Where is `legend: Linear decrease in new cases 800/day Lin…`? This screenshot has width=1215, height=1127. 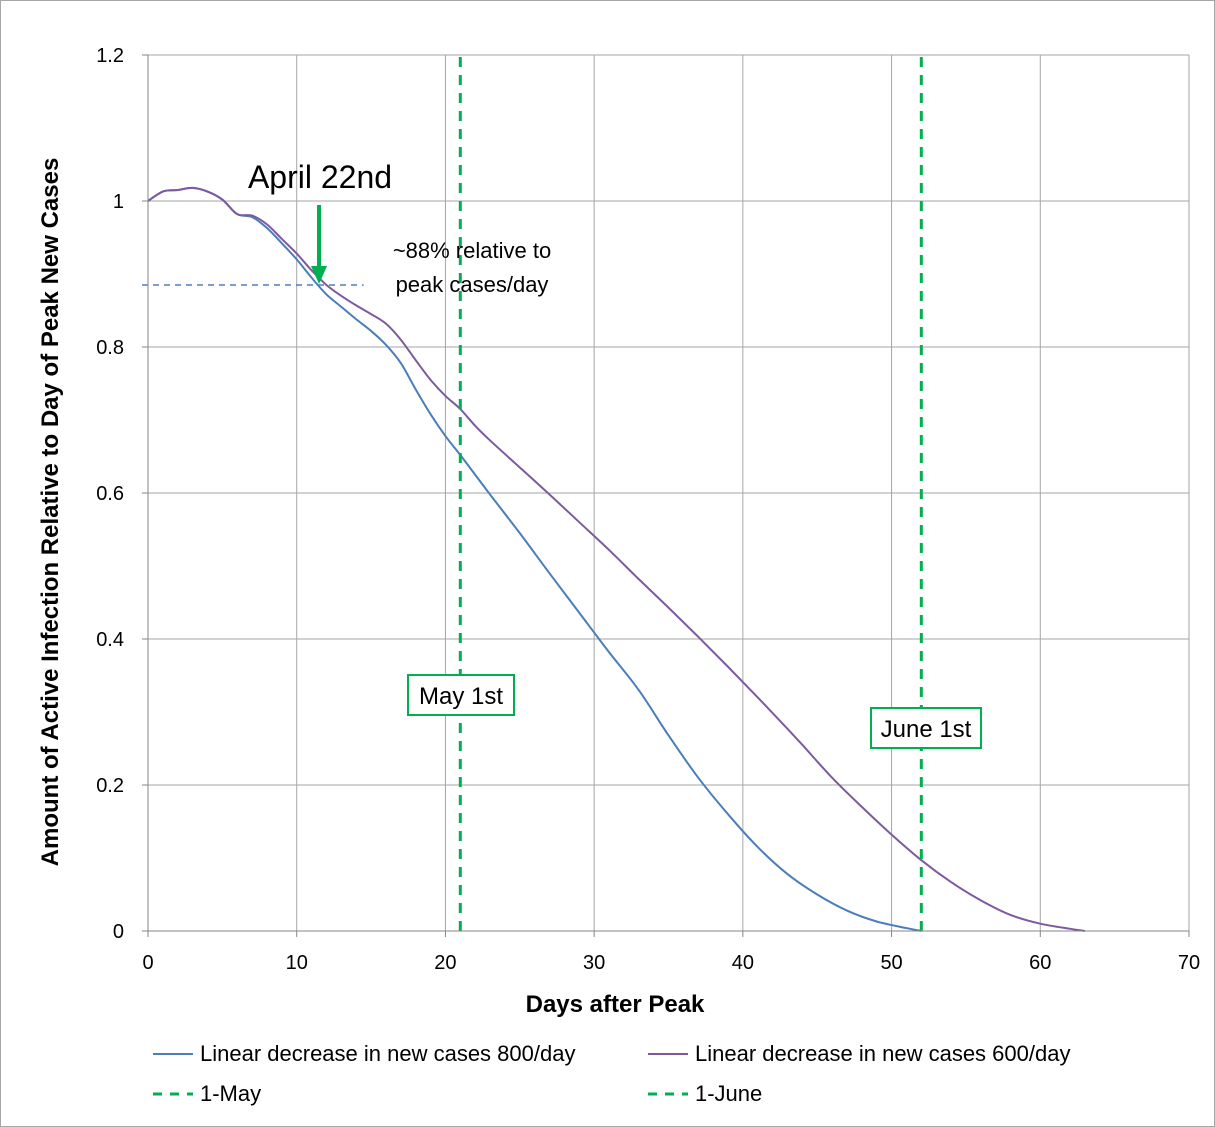 legend: Linear decrease in new cases 800/day Lin… is located at coordinates (611, 1073).